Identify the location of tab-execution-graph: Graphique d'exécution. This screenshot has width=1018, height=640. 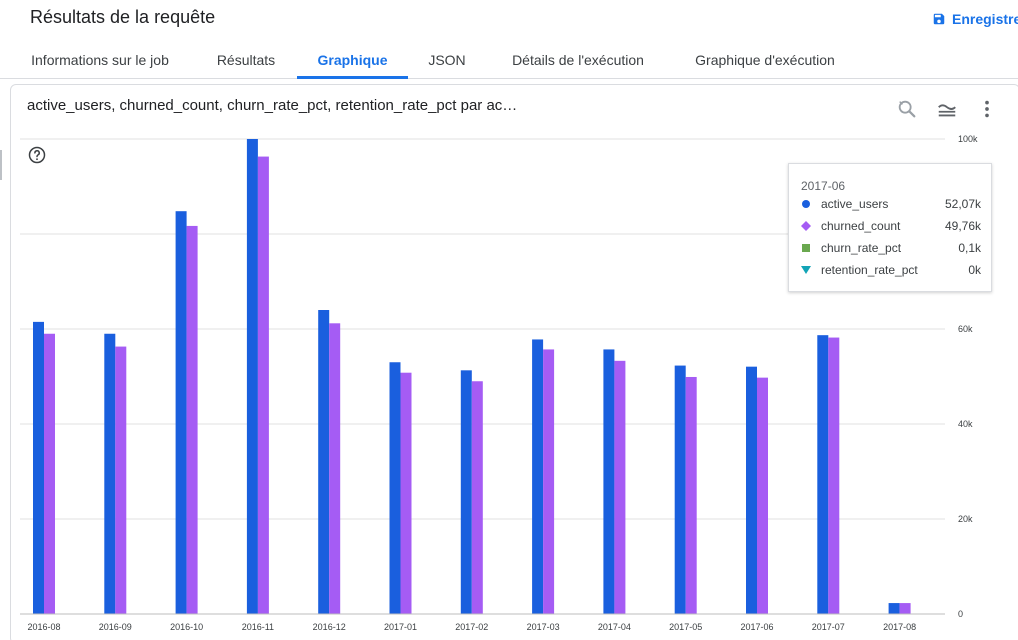
(765, 60).